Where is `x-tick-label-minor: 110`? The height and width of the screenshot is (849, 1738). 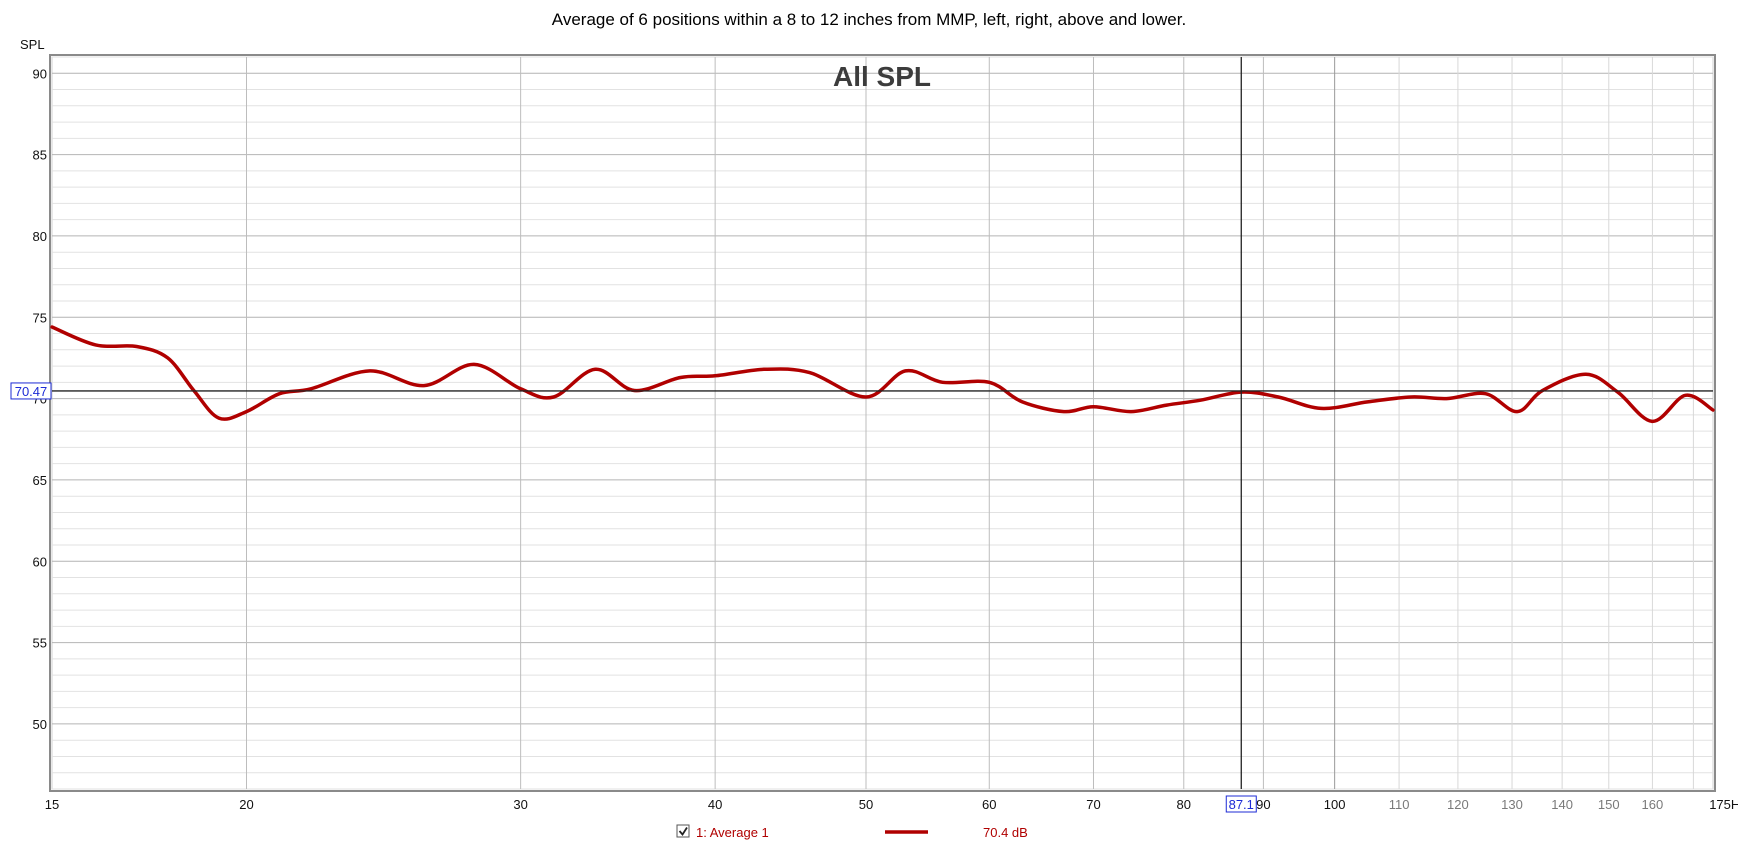 x-tick-label-minor: 110 is located at coordinates (1399, 804).